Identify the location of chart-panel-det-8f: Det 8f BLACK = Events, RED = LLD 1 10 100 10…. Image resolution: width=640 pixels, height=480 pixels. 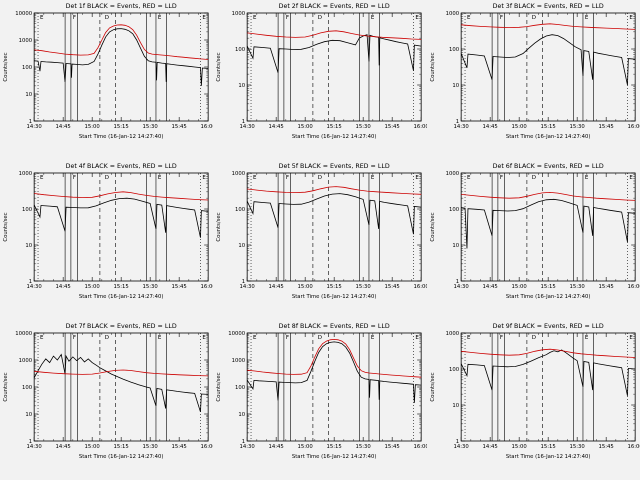
(321, 391).